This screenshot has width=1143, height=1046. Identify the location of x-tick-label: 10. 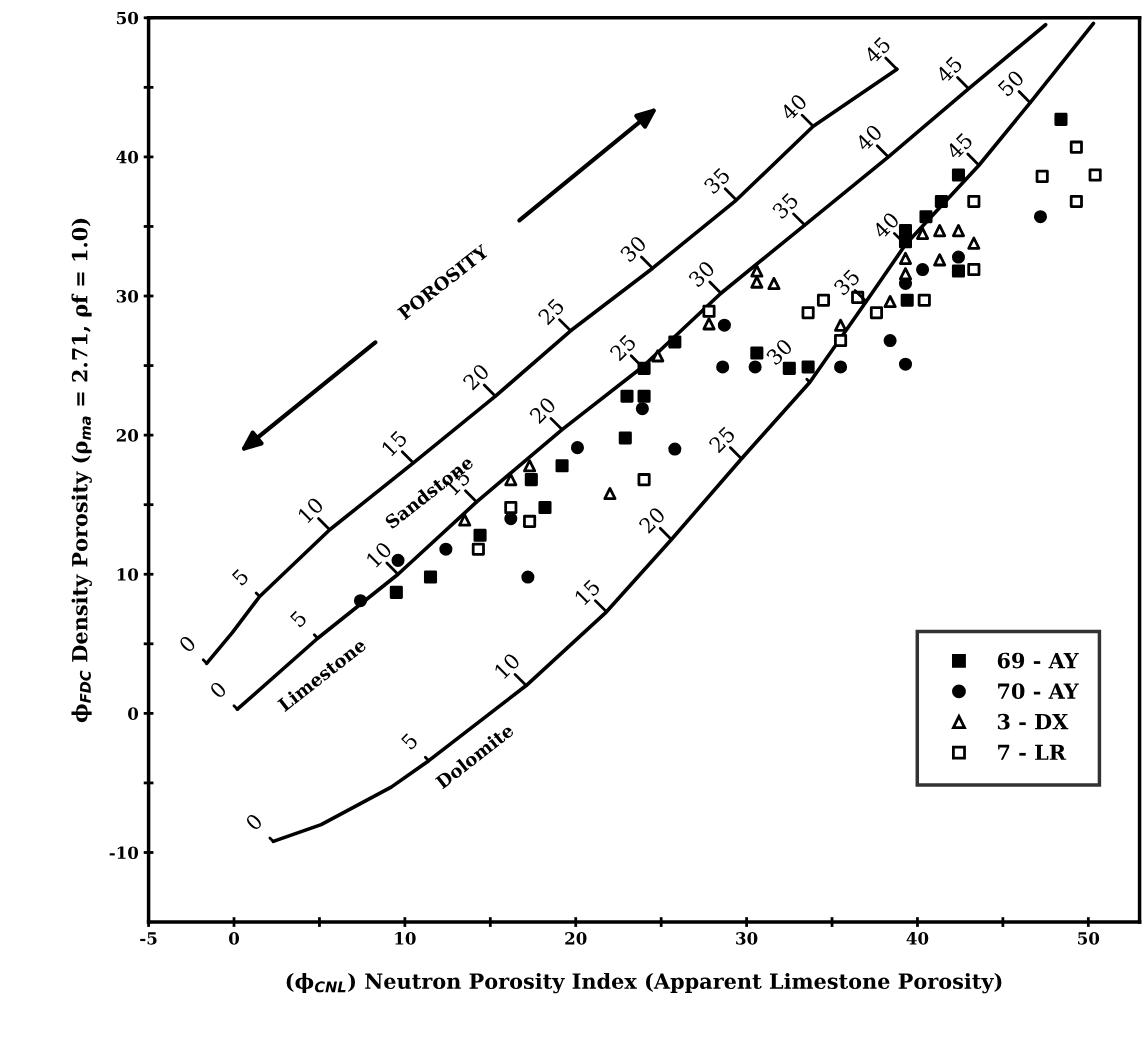
(405, 938).